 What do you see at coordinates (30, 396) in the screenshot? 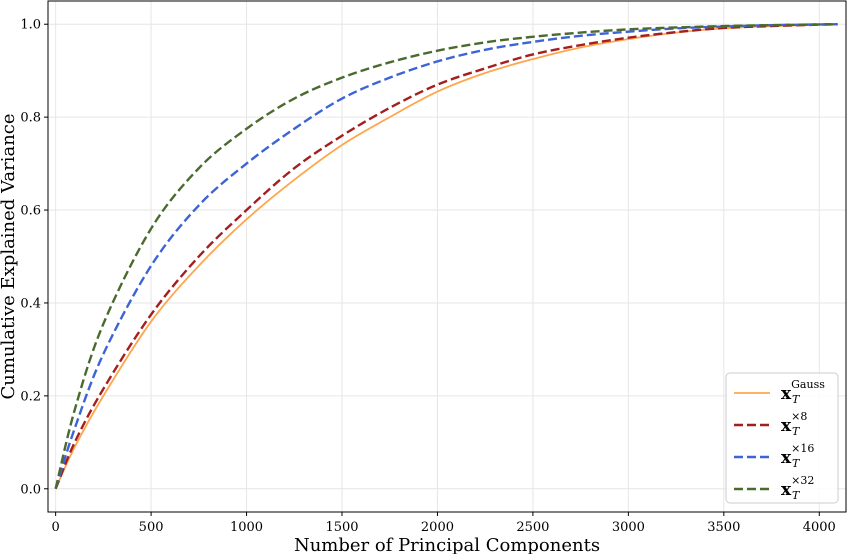
I see `y-tick-label: 0.2` at bounding box center [30, 396].